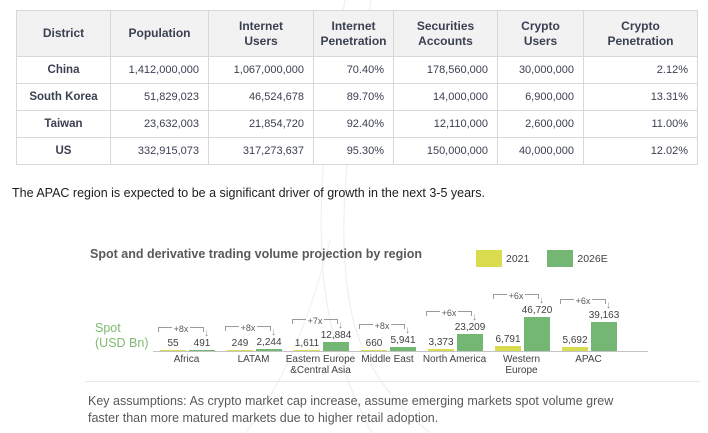 The width and height of the screenshot is (708, 433). I want to click on chart-group: +6x ↓ 3,373 23,209 North America, so click(454, 317).